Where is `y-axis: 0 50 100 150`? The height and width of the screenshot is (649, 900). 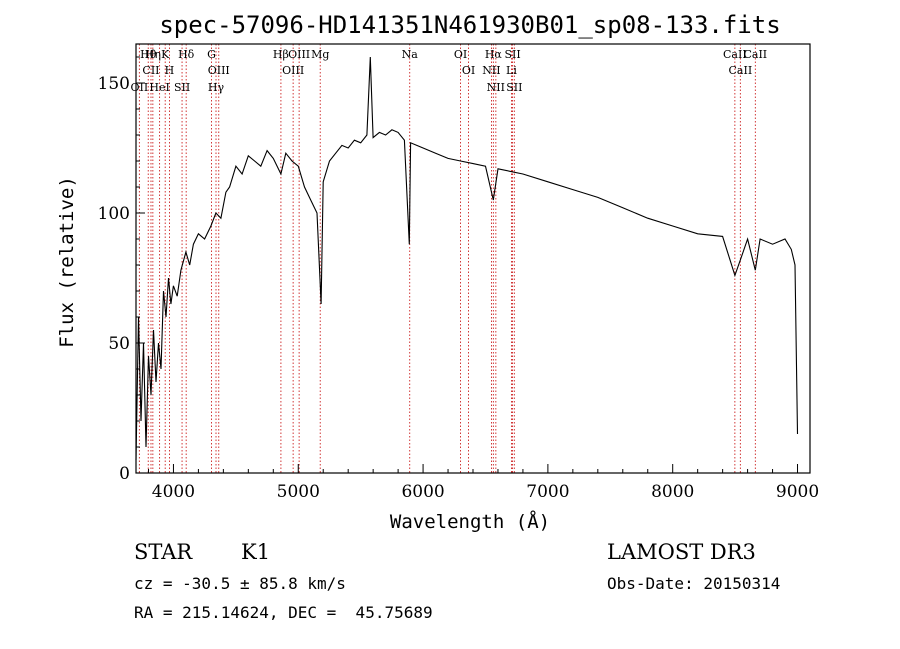 y-axis: 0 50 100 150 is located at coordinates (121, 270).